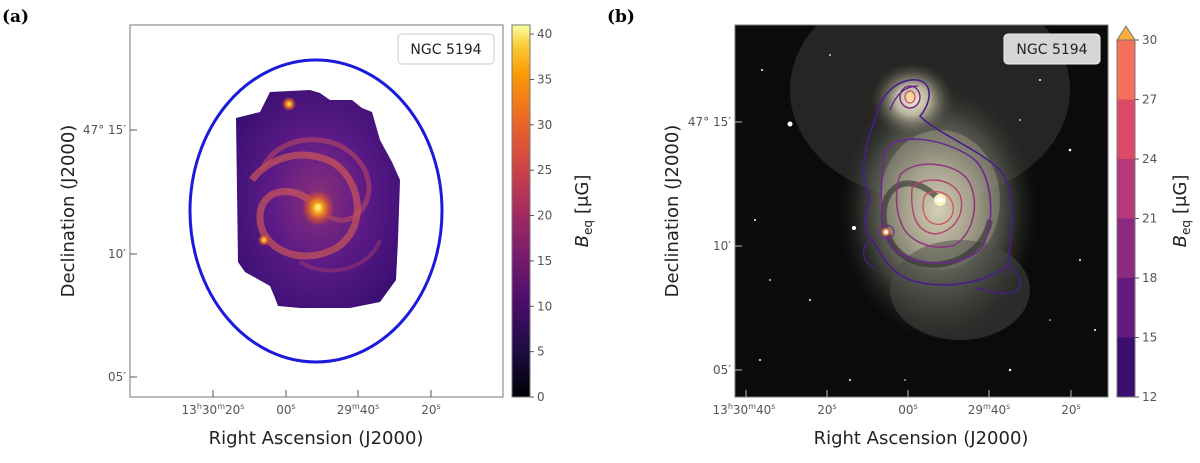 The height and width of the screenshot is (463, 1200). I want to click on colorbar-tick-label: 35, so click(544, 79).